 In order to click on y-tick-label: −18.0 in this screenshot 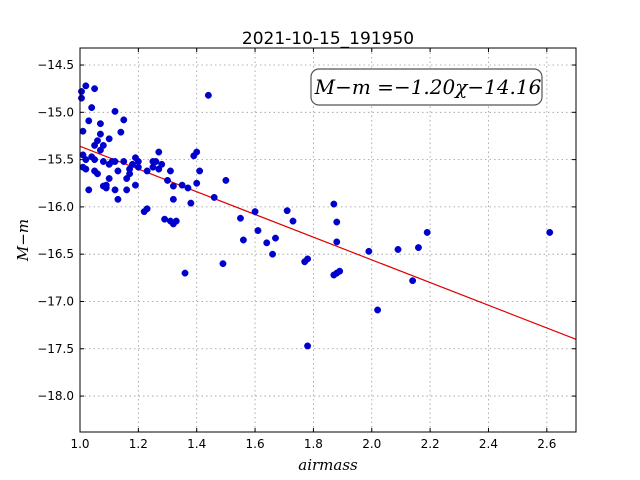, I will do `click(55, 396)`.